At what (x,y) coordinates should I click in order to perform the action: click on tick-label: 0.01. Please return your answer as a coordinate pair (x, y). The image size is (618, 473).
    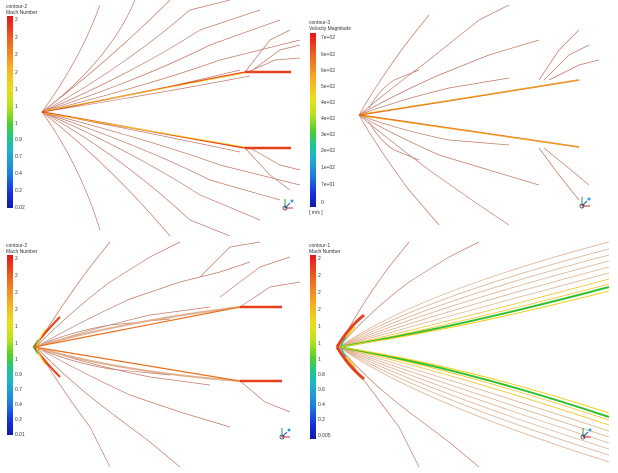
    Looking at the image, I should click on (20, 435).